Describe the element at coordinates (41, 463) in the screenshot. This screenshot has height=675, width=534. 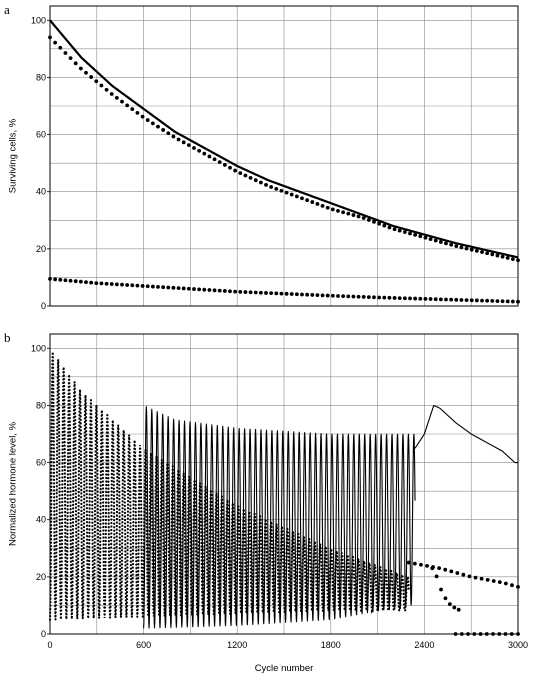
I see `y-tick-label: 60` at that location.